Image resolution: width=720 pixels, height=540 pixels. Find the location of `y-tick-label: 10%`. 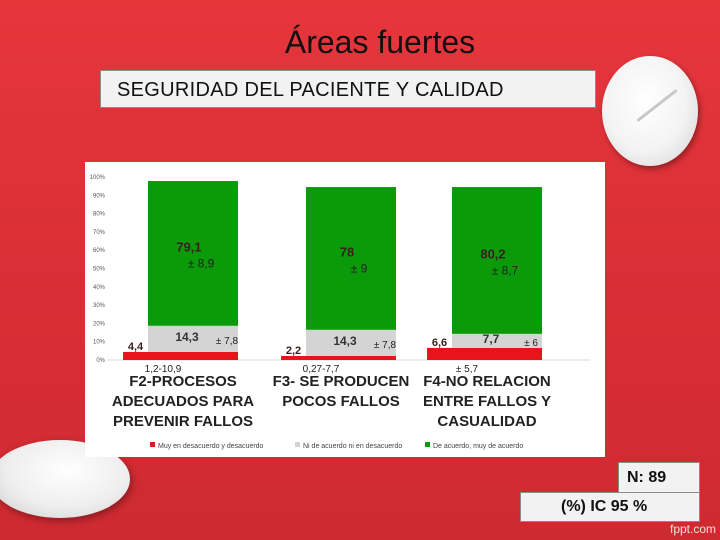

y-tick-label: 10% is located at coordinates (99, 343).